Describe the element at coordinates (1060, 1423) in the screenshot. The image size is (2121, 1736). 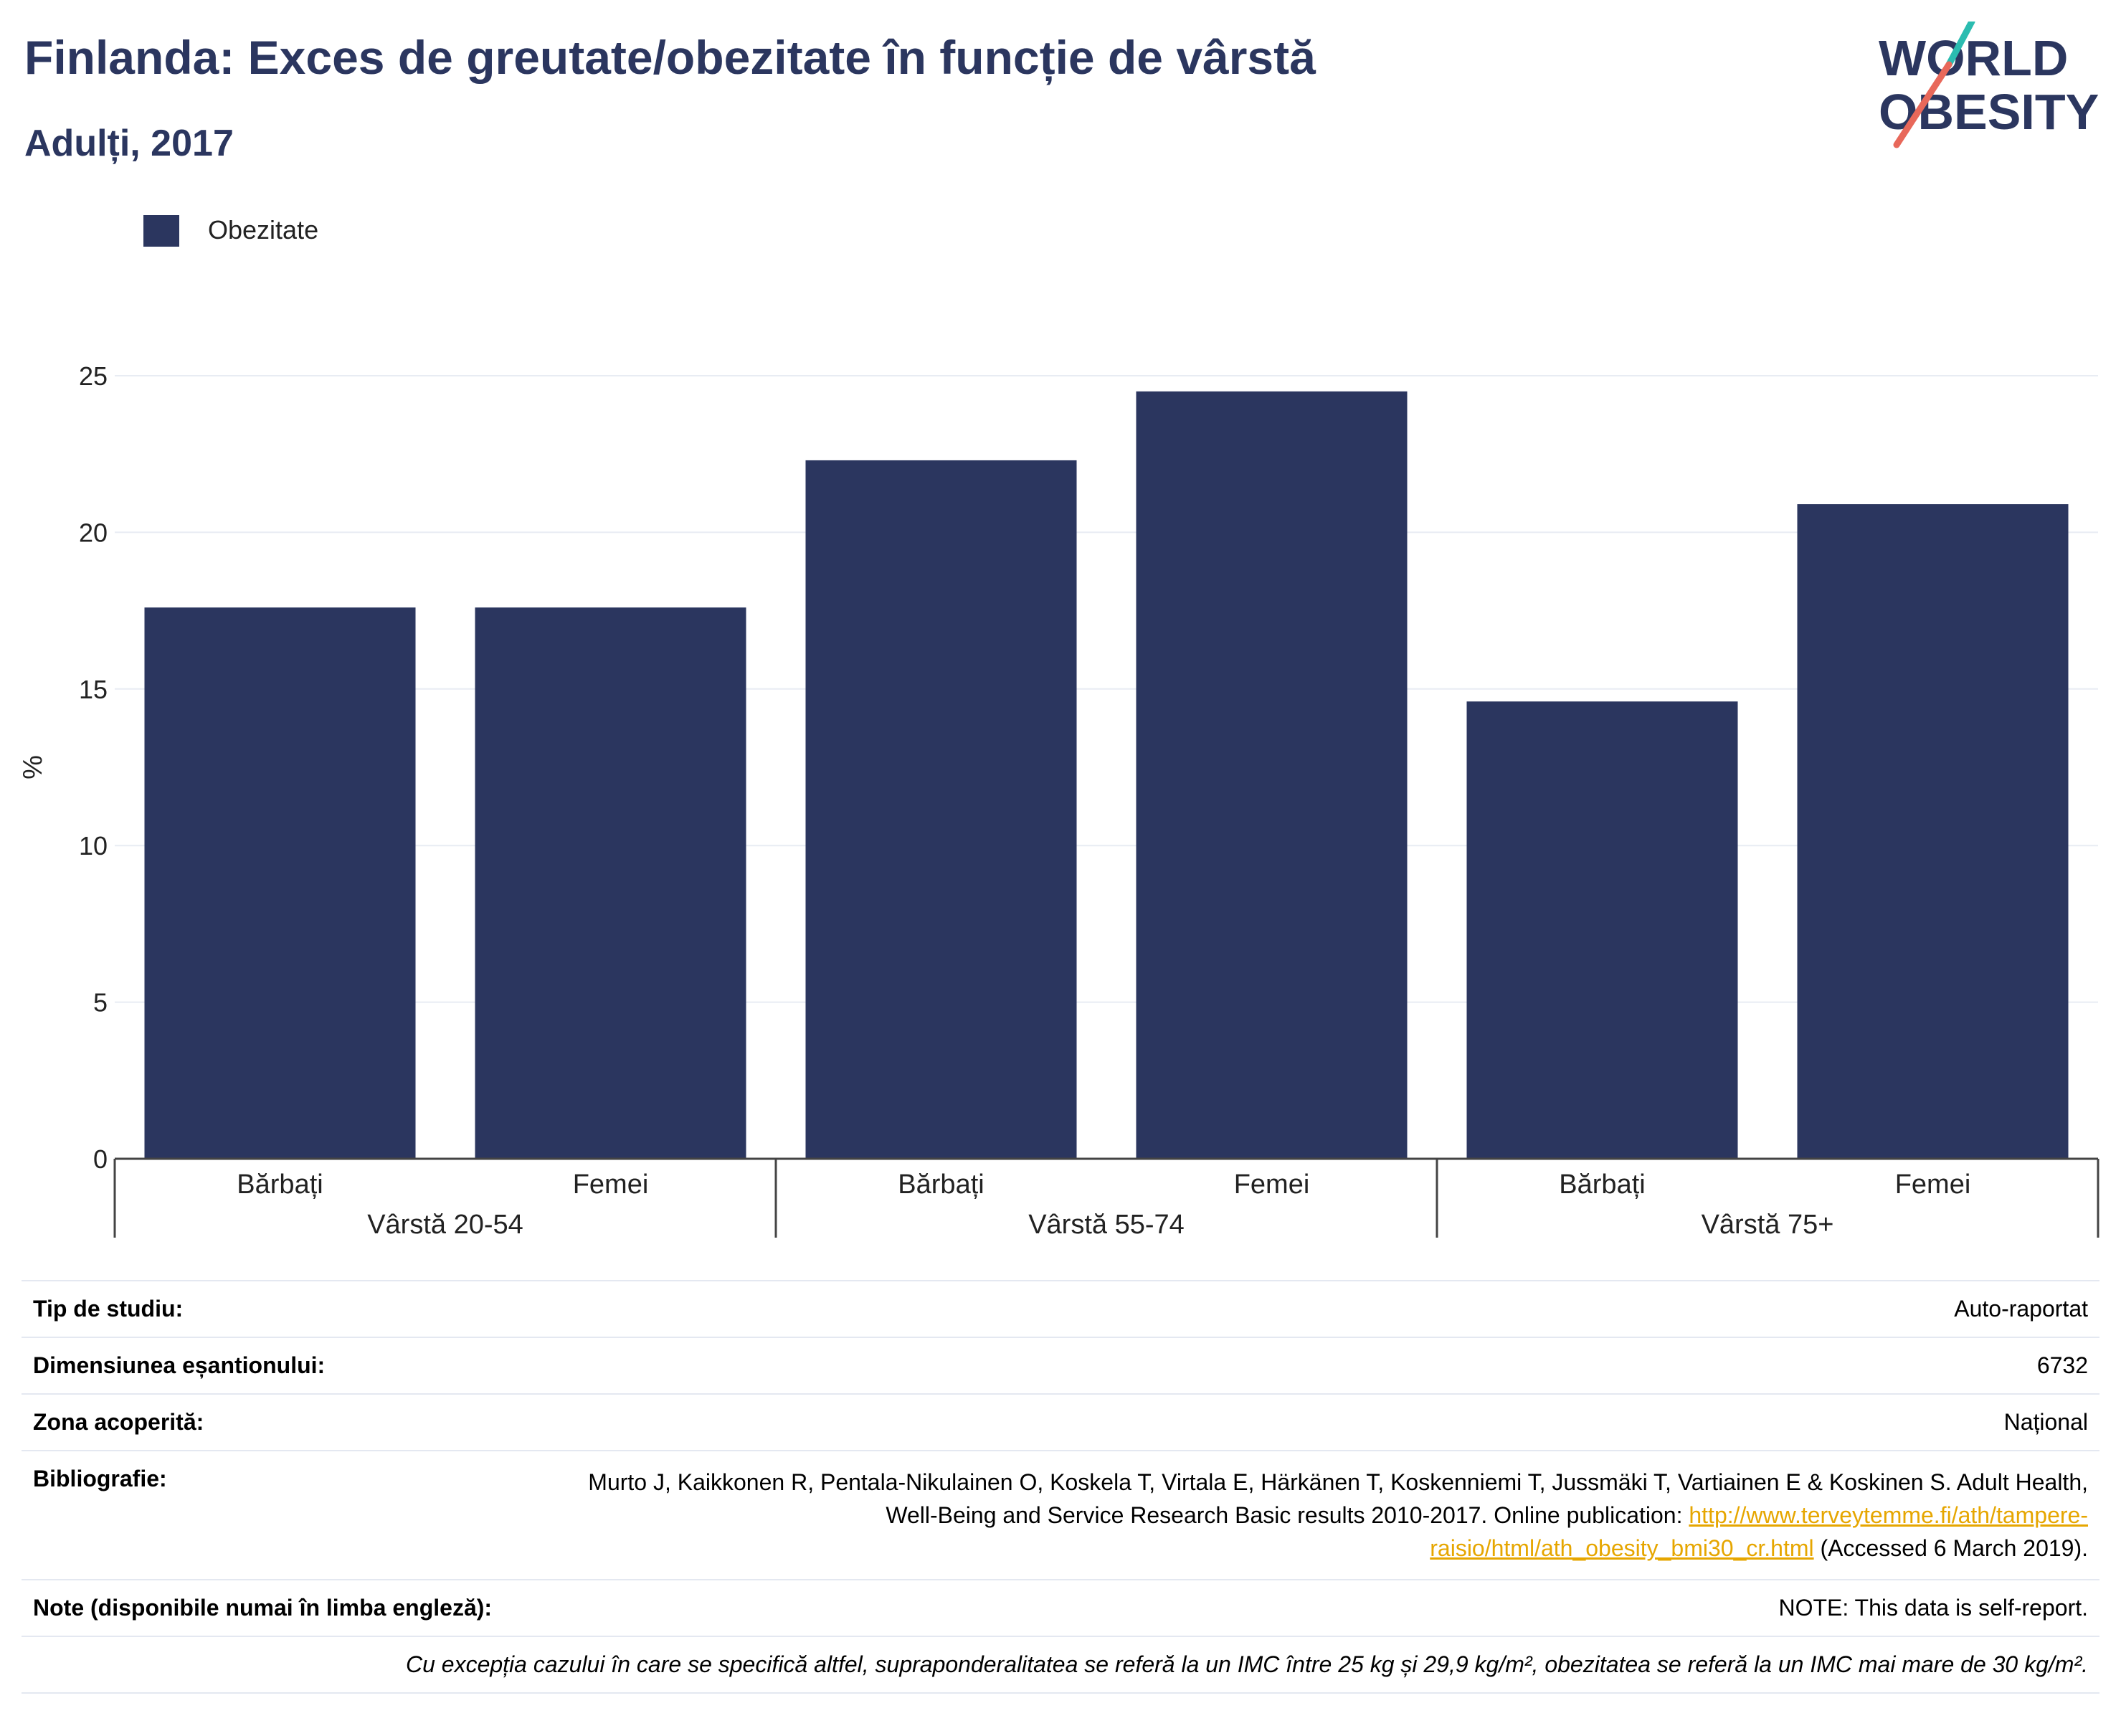
I see `info-row-coverage: Zona acoperită: Național` at that location.